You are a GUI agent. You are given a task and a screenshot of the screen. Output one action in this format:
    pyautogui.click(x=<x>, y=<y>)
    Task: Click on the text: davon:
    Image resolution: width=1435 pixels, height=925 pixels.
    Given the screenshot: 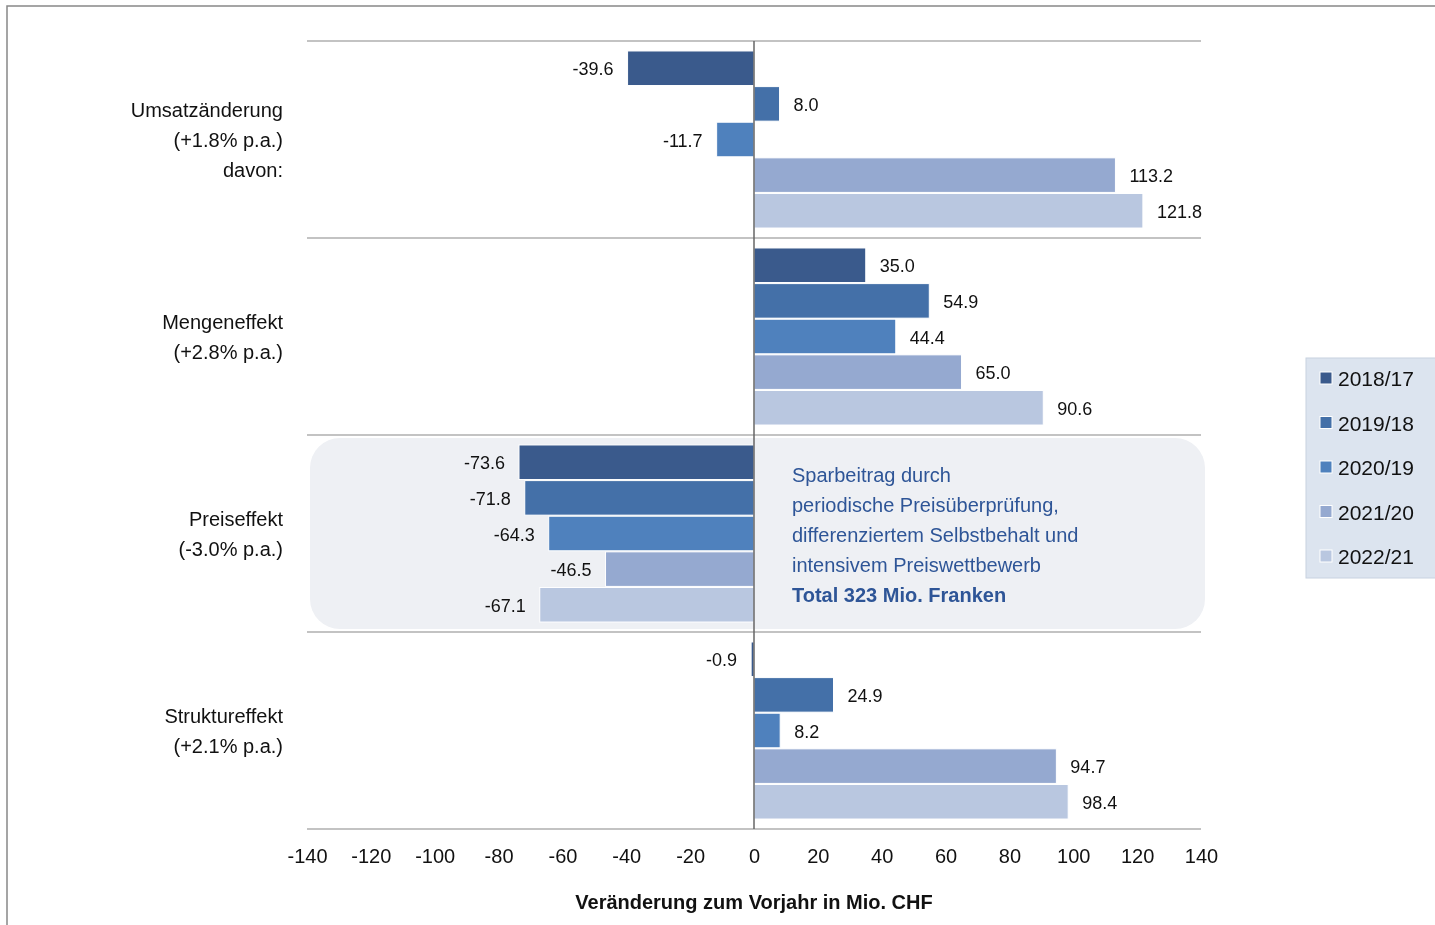 What is the action you would take?
    pyautogui.click(x=252, y=169)
    